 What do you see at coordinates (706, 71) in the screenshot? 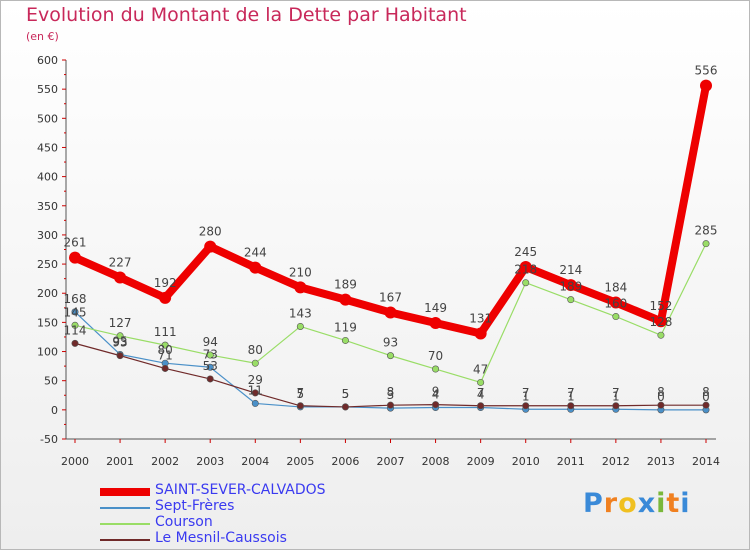
I see `data-label-saint-sever-calvados: 556` at bounding box center [706, 71].